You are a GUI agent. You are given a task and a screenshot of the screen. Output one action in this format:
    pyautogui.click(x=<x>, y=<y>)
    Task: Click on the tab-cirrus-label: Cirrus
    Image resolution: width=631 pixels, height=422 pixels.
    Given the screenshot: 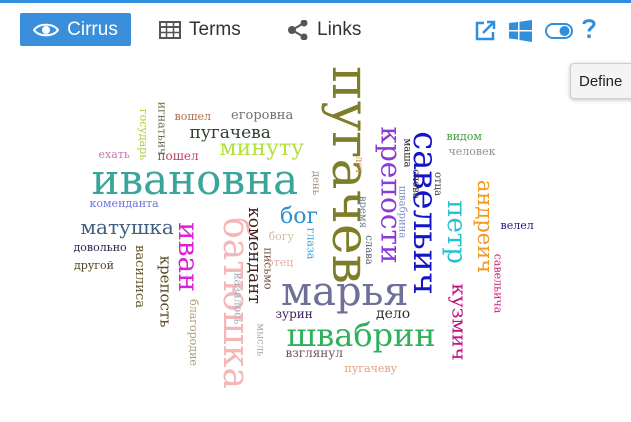 What is the action you would take?
    pyautogui.click(x=92, y=29)
    